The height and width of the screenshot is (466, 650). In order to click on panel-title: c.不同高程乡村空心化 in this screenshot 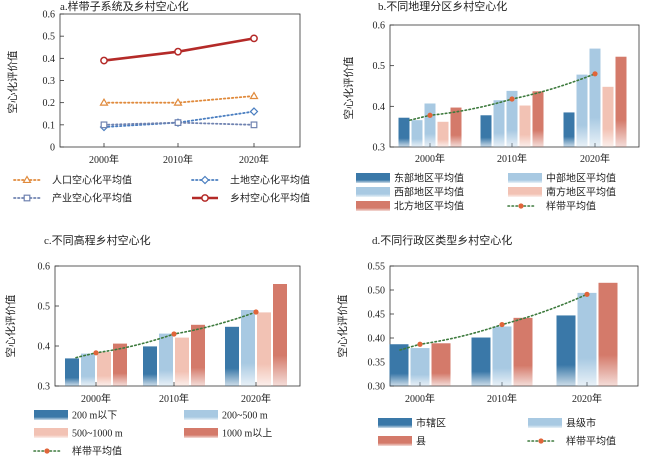, I will do `click(97, 240)`.